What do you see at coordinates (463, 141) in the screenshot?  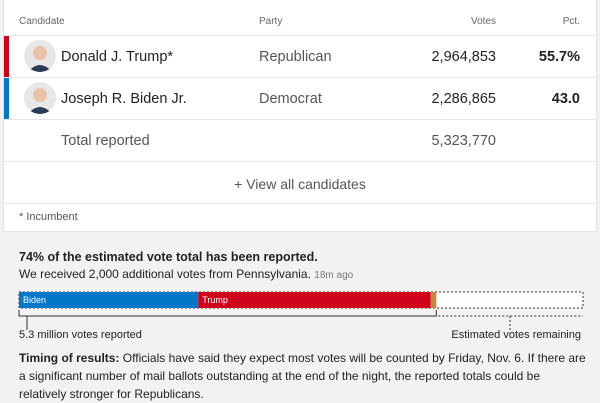 I see `total-votes: 5,323,770` at bounding box center [463, 141].